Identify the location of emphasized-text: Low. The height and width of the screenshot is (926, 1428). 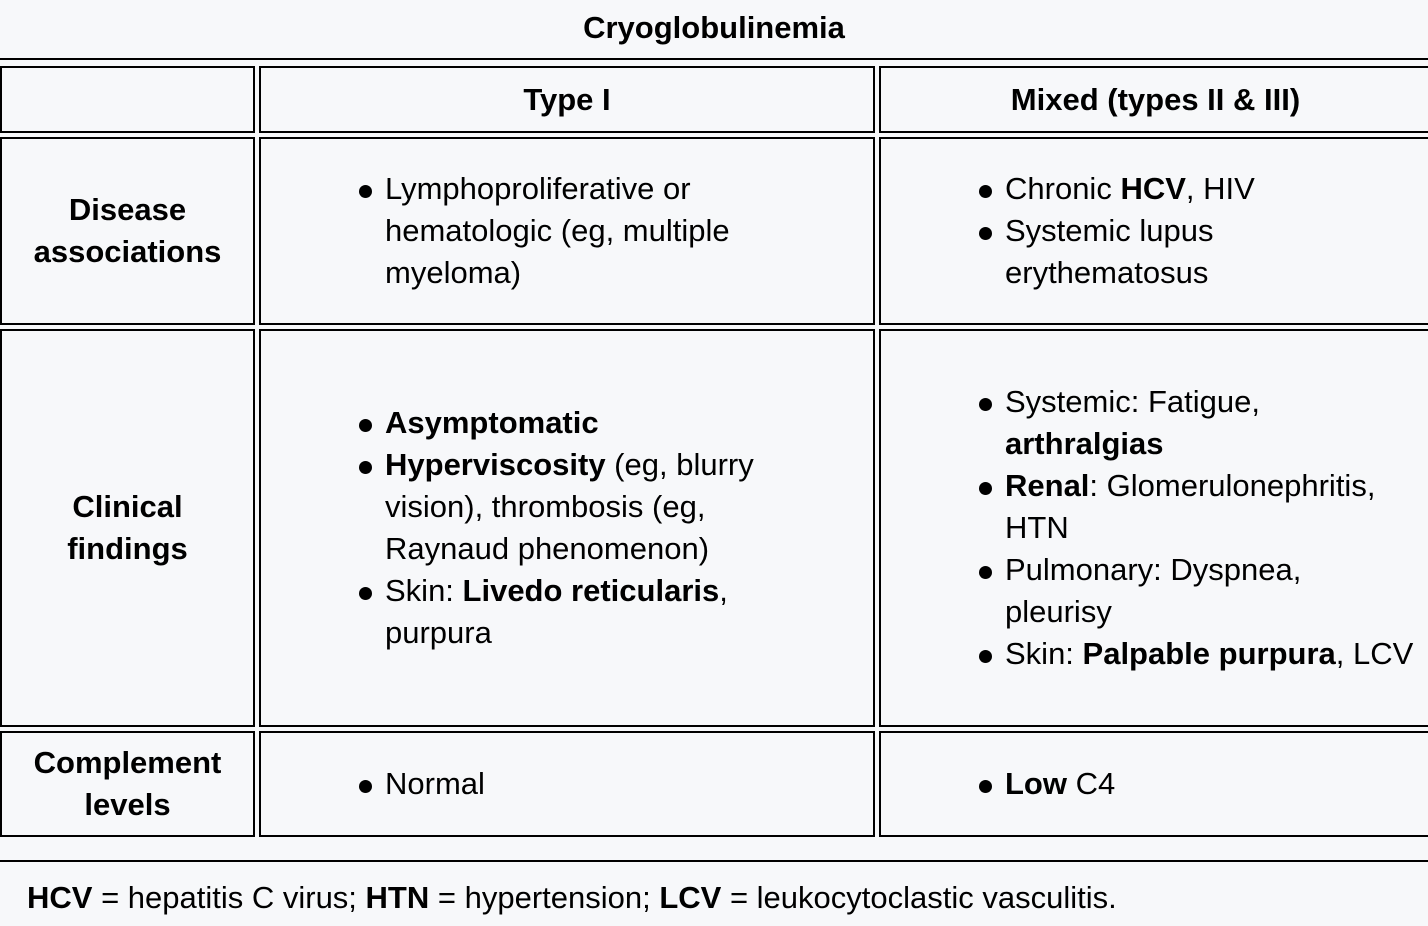
(1036, 783).